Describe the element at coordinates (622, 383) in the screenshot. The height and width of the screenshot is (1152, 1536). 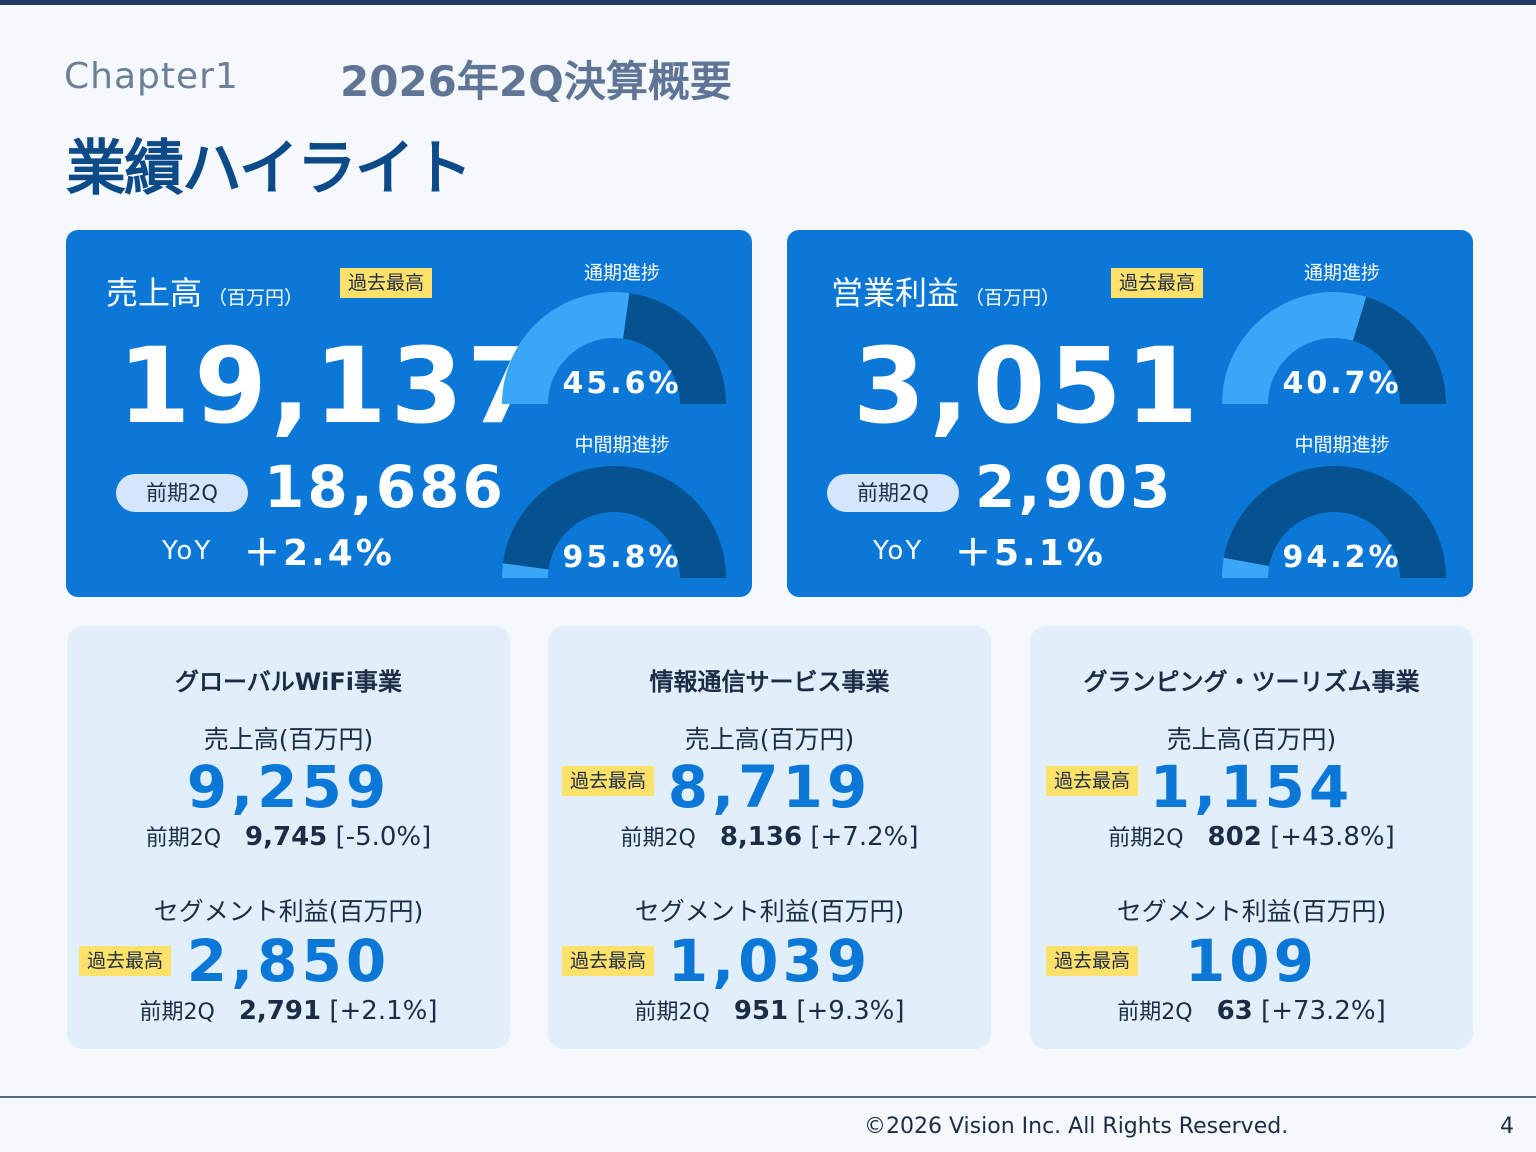
I see `gauge-pct-full-year: 45.6%` at that location.